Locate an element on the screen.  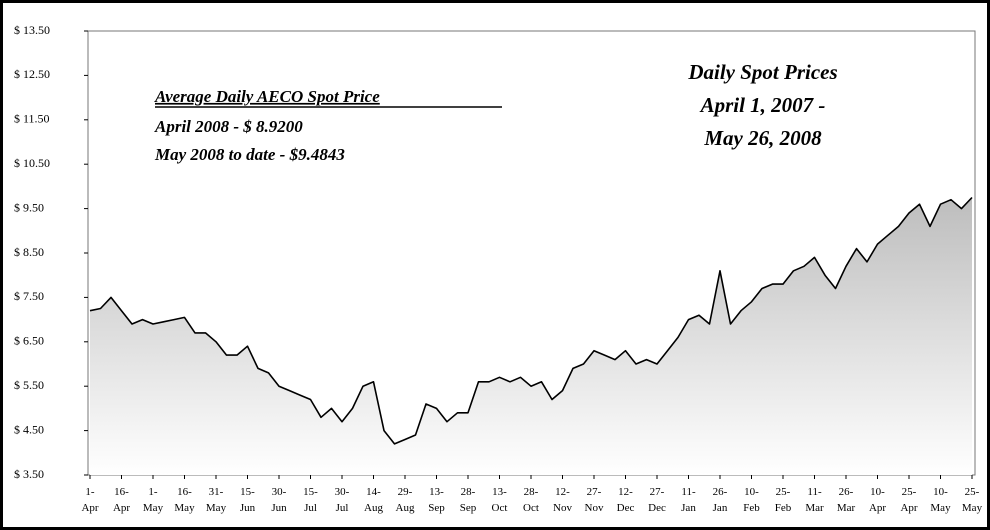
x-tick-label: 16-Apr is located at coordinates (121, 500).